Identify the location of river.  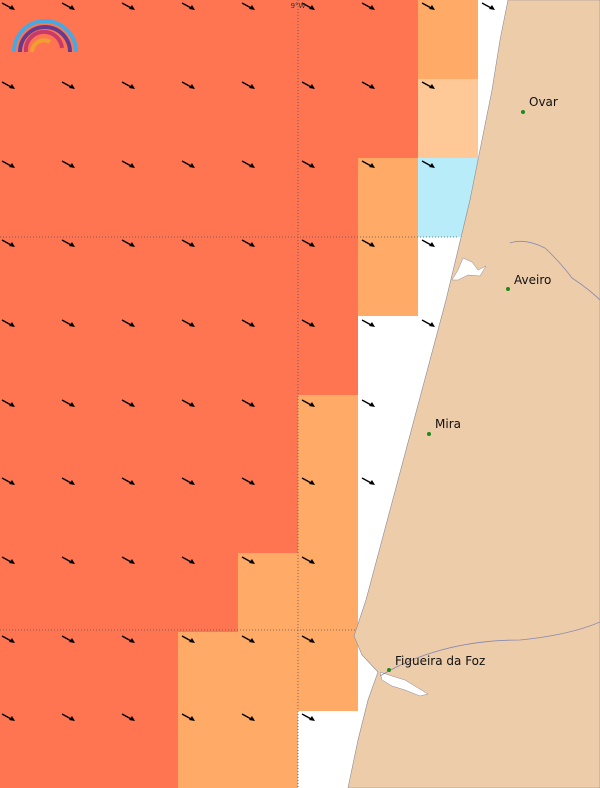
(489, 649).